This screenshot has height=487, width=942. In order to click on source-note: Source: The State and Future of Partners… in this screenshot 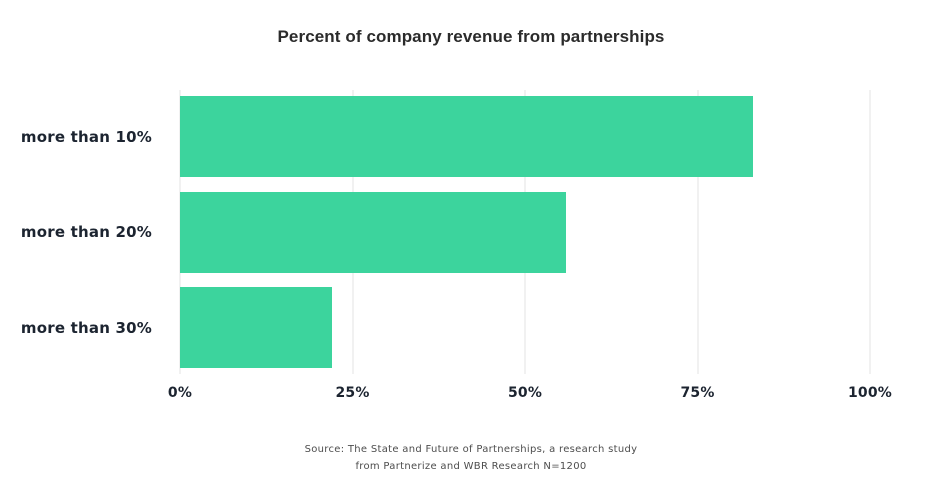, I will do `click(471, 458)`.